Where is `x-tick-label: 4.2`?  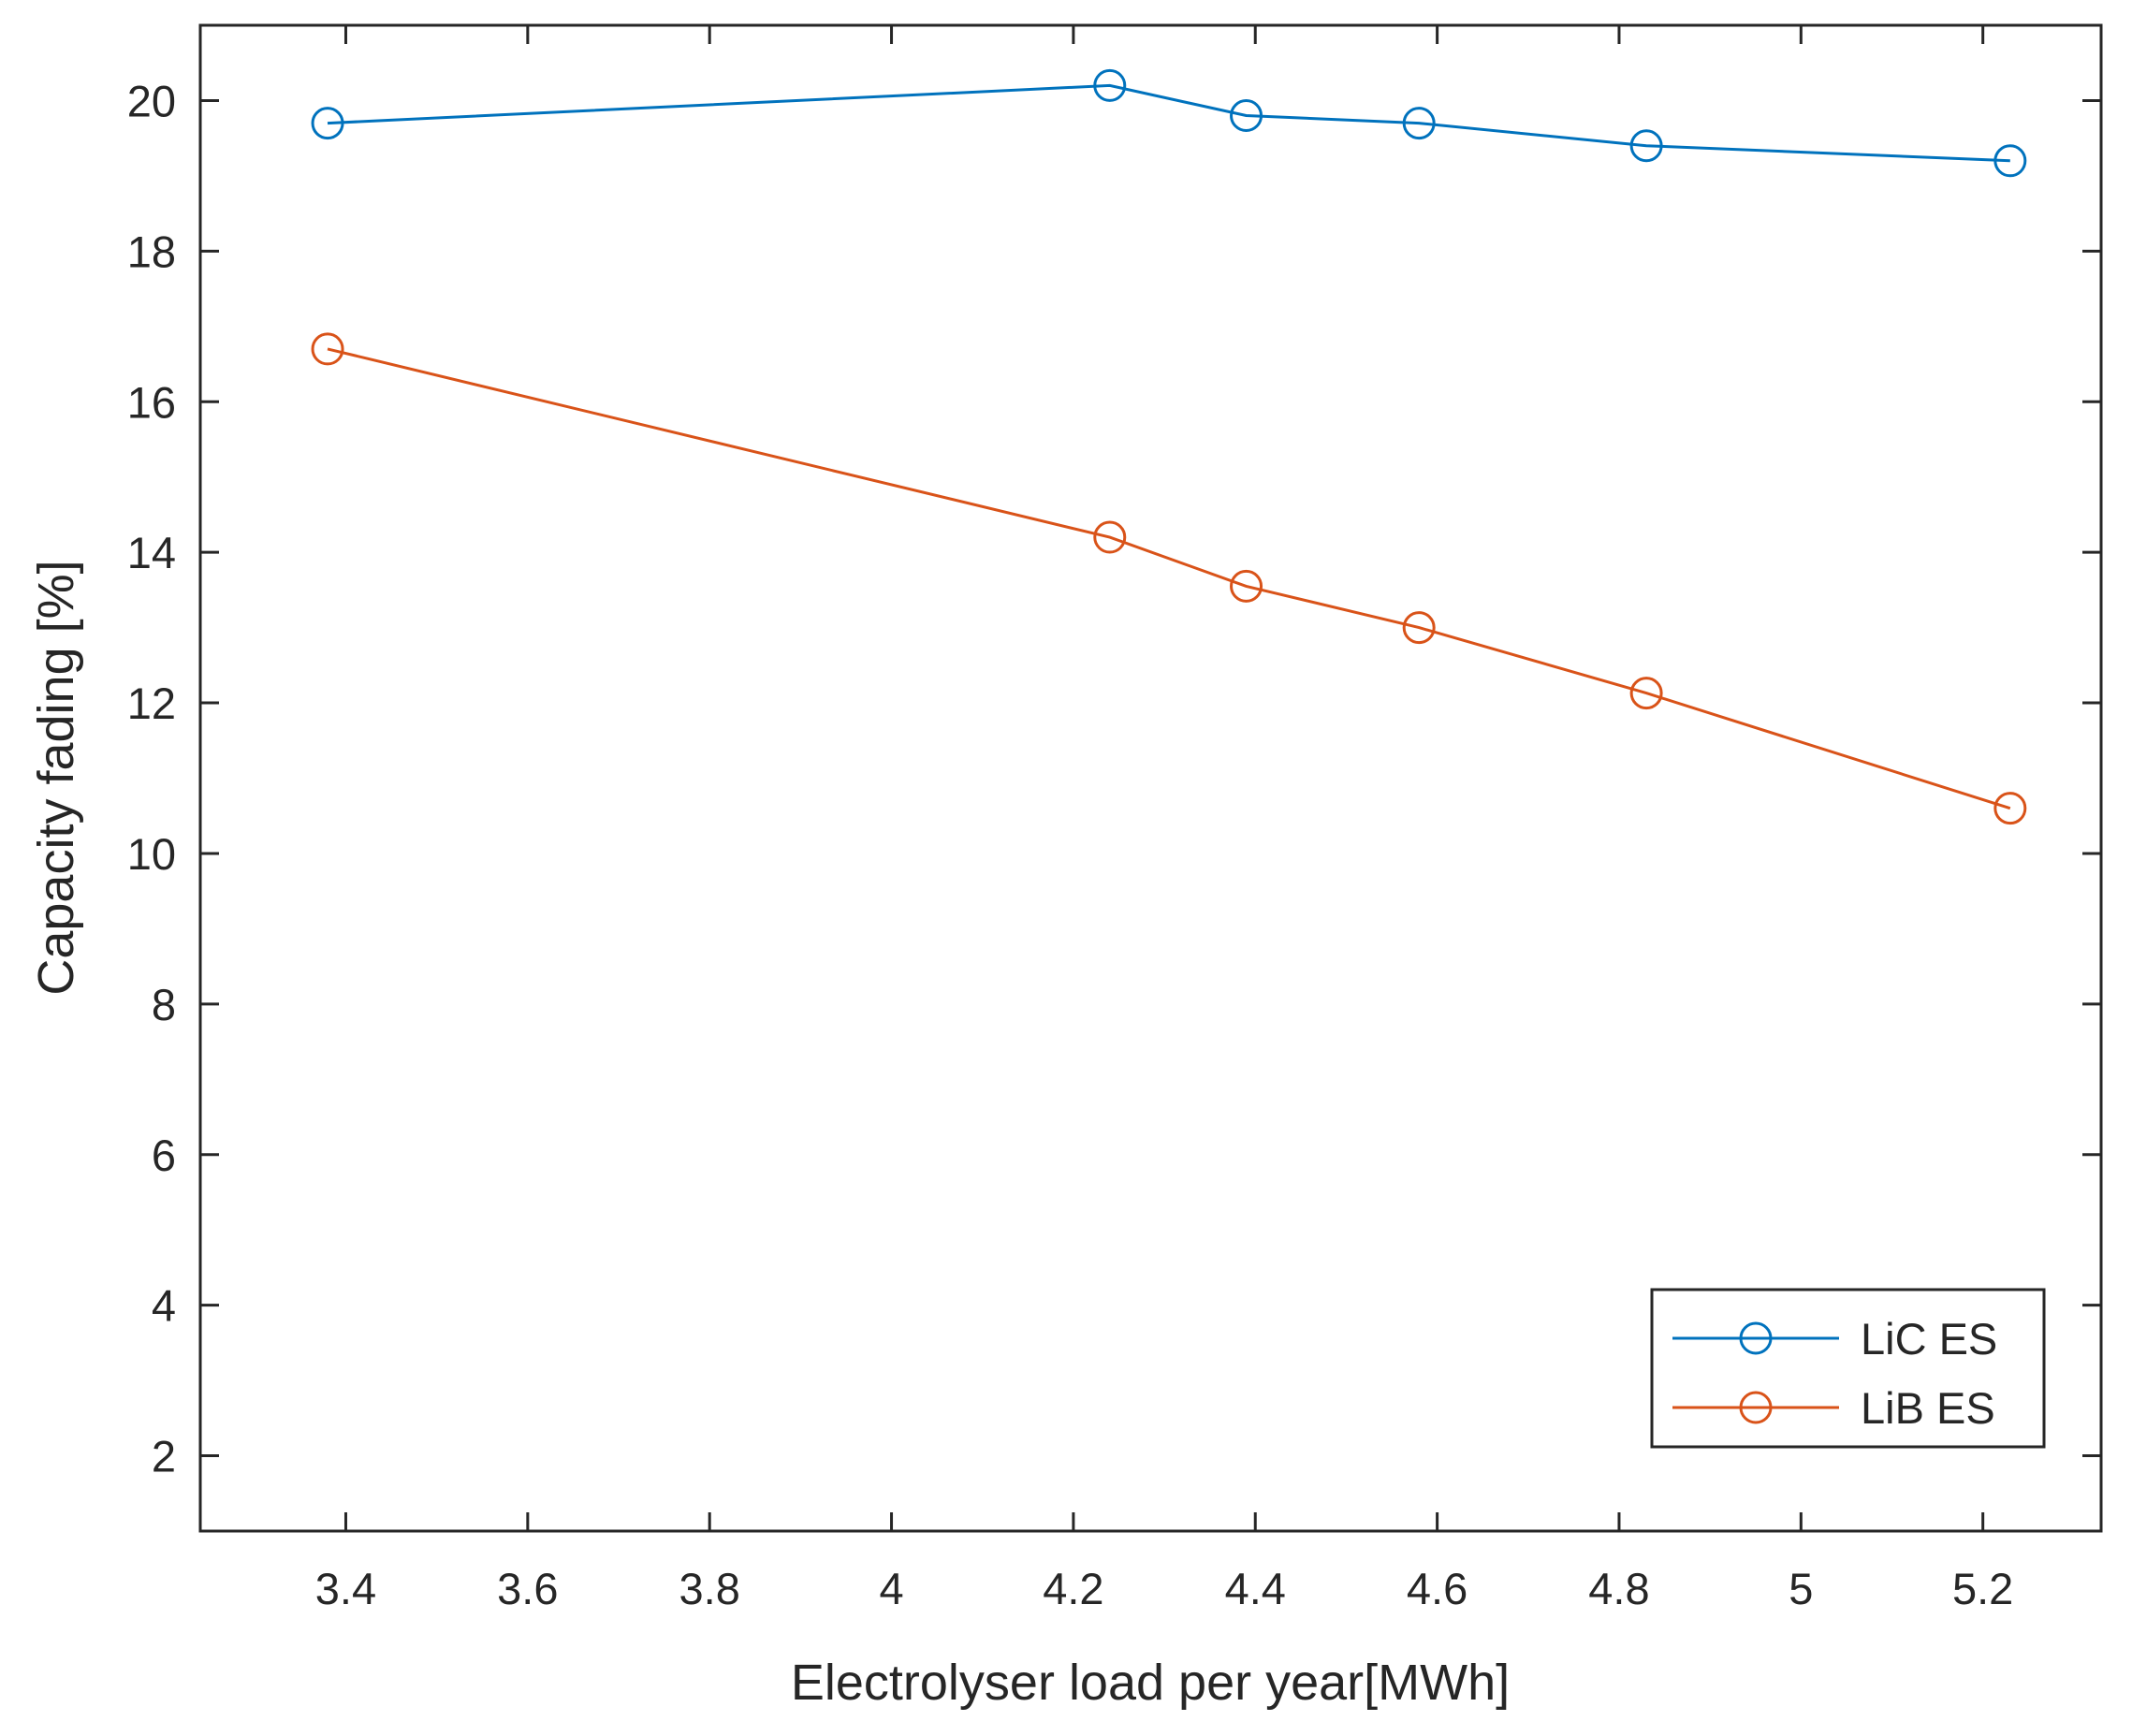
x-tick-label: 4.2 is located at coordinates (1073, 1588).